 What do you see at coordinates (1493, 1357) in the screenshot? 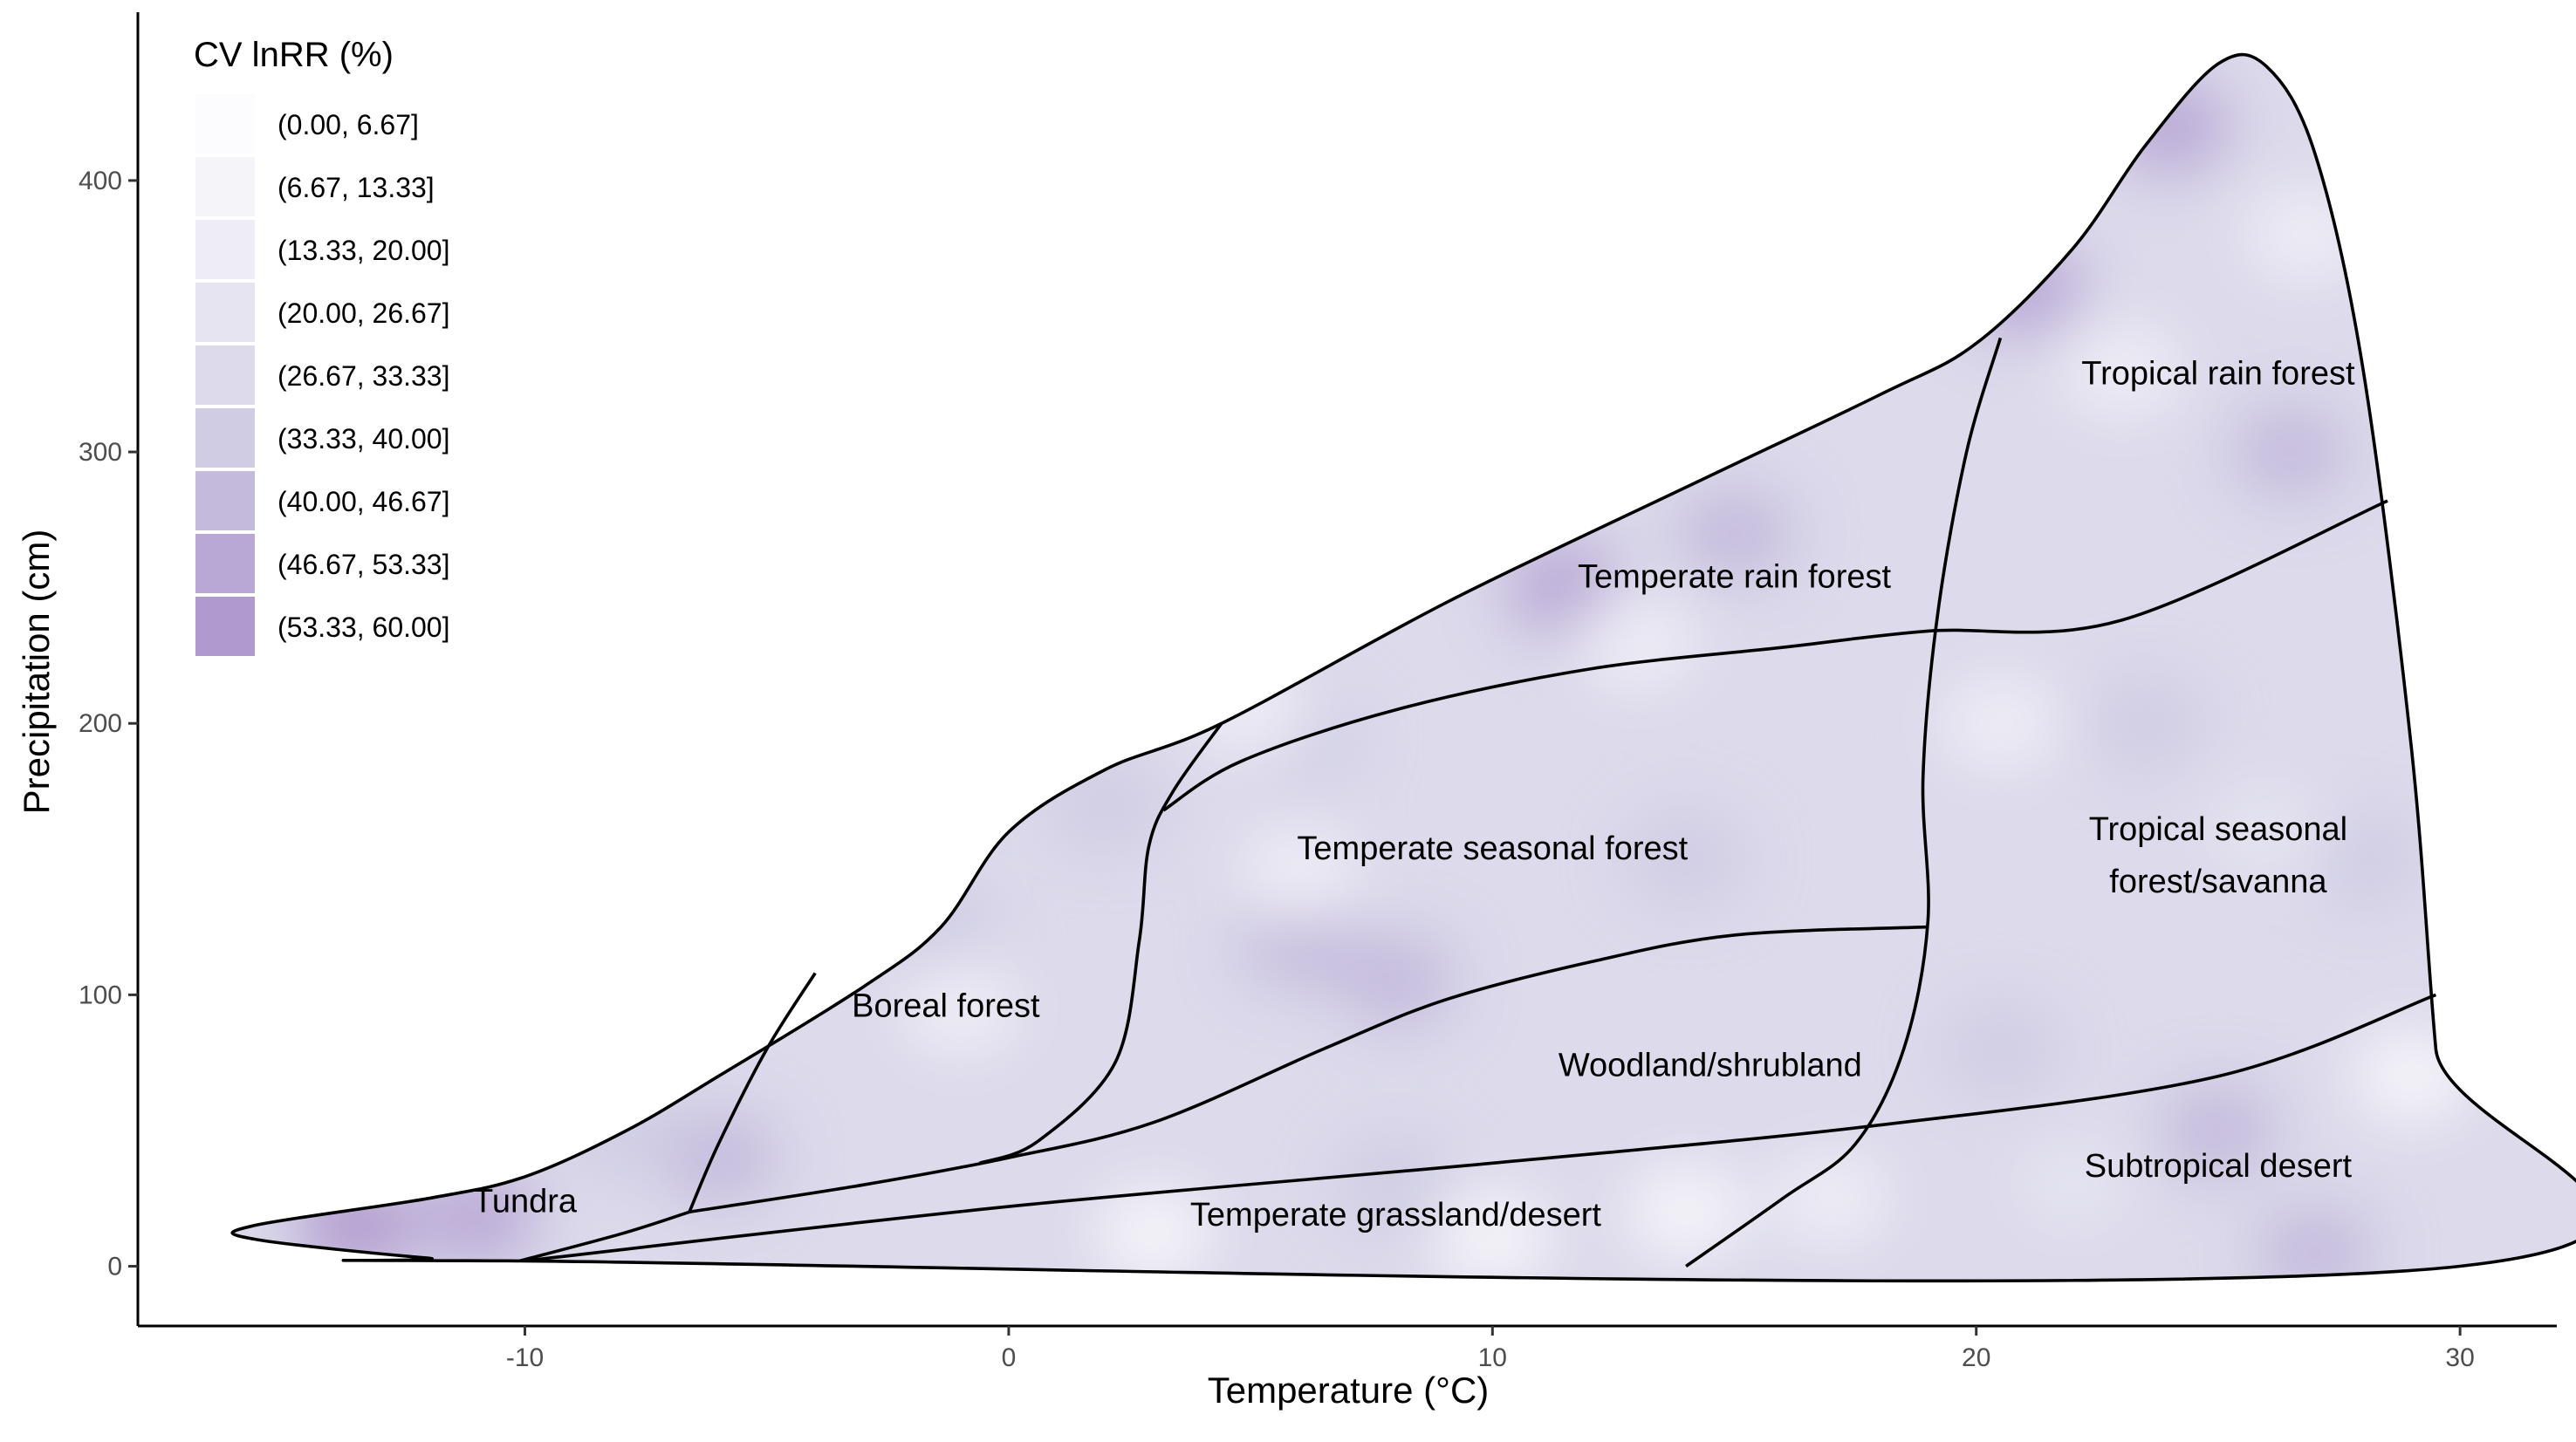
I see `x-tick-label: 10` at bounding box center [1493, 1357].